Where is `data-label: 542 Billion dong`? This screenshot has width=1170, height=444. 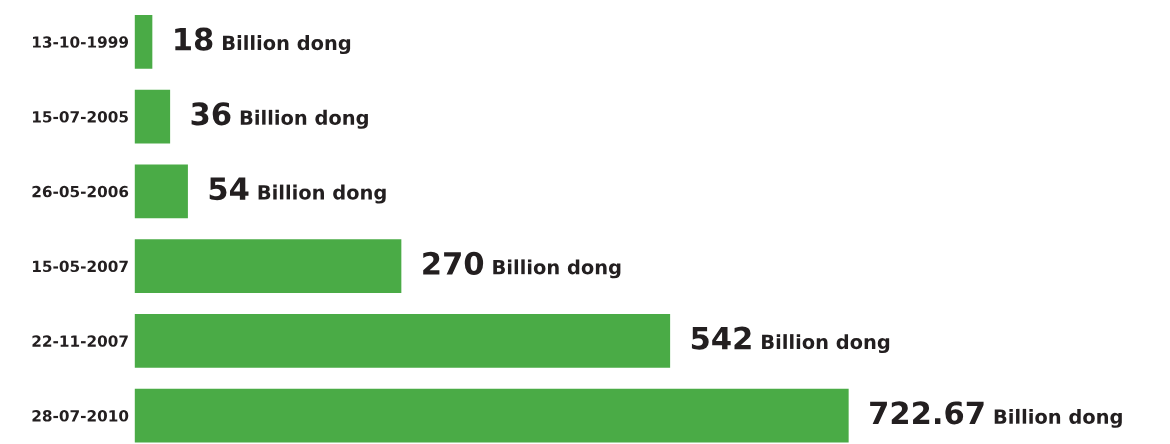 data-label: 542 Billion dong is located at coordinates (790, 340).